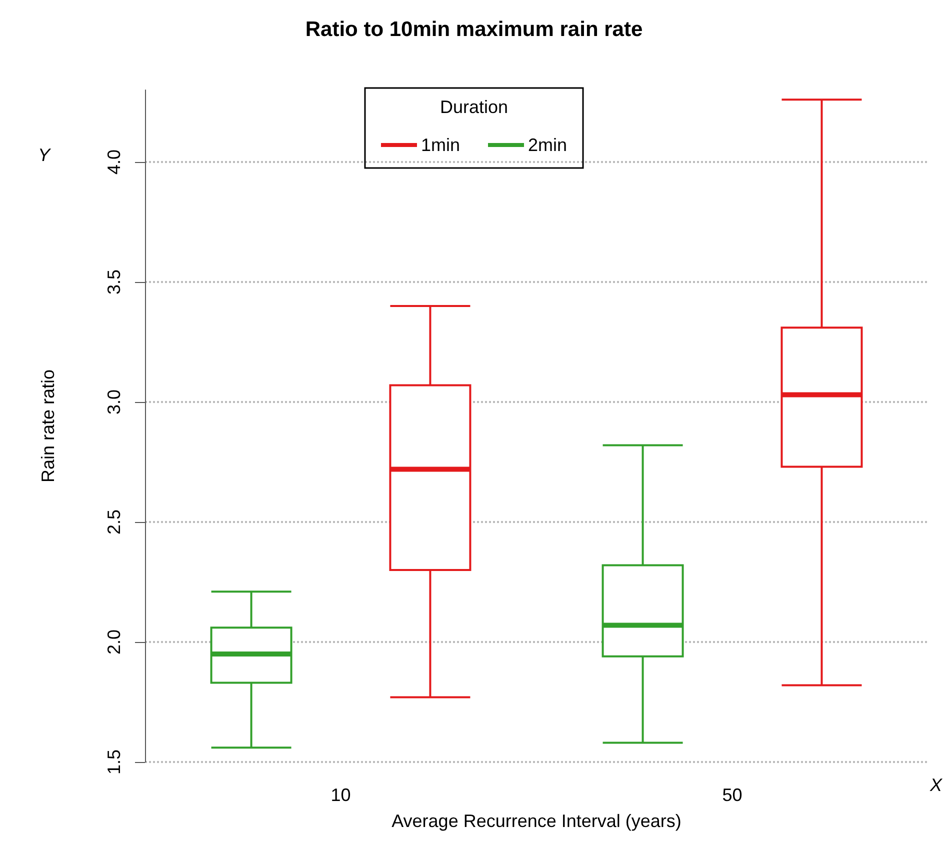 The width and height of the screenshot is (948, 843). I want to click on y-tick-label: 2.5, so click(114, 522).